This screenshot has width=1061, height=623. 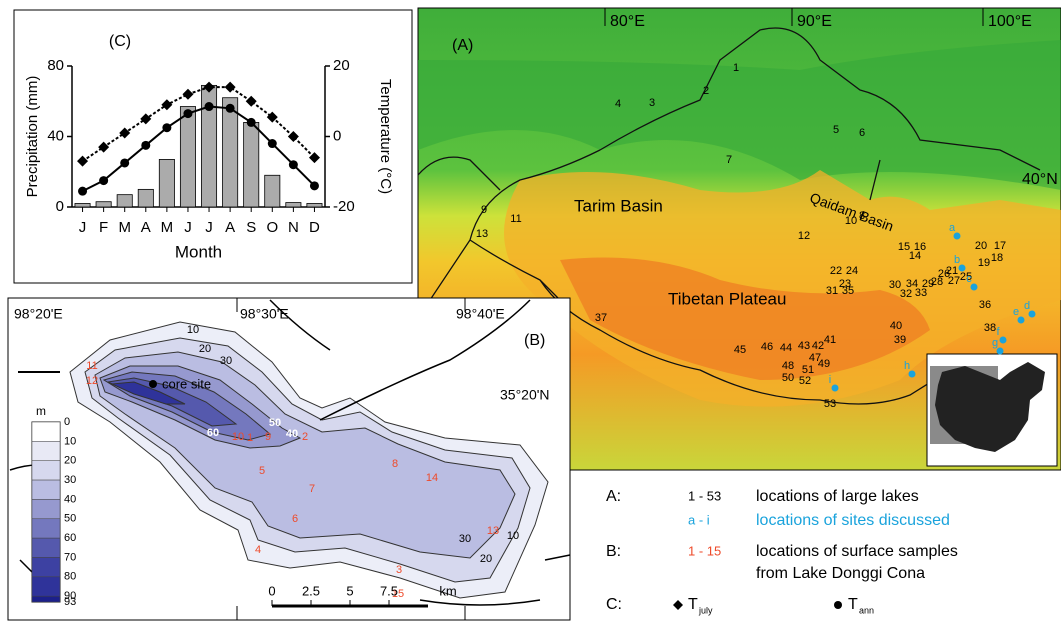 I want to click on lake-number: 48, so click(x=788, y=366).